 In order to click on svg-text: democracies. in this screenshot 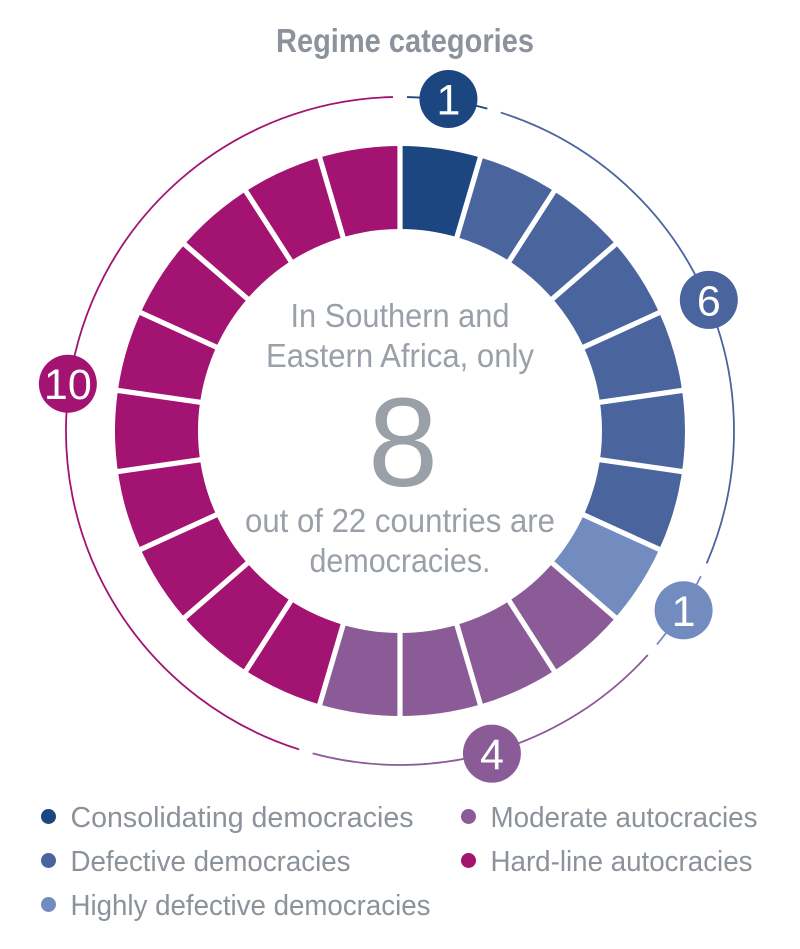, I will do `click(400, 560)`.